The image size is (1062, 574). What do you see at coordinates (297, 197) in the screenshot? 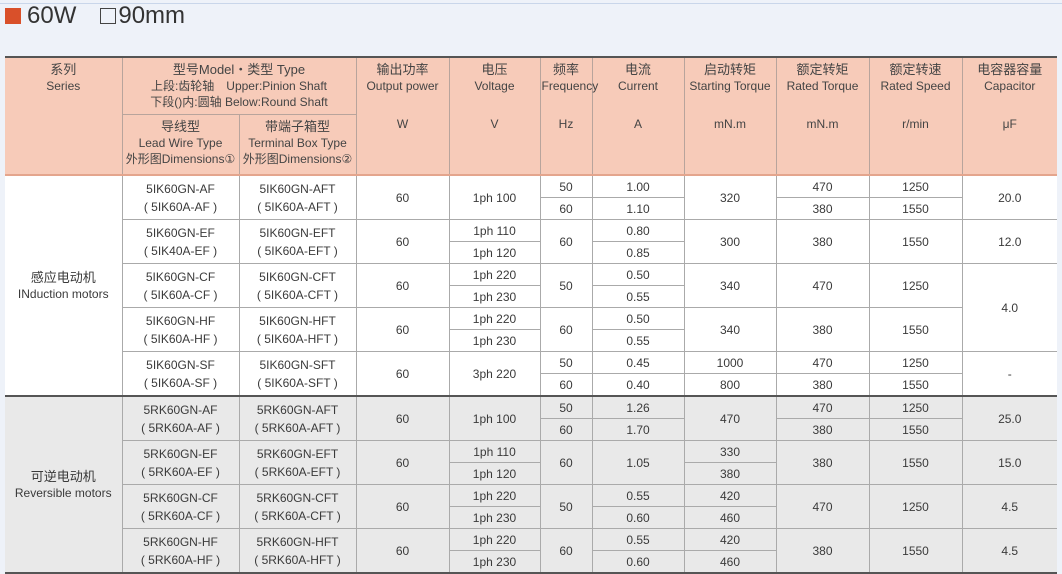
I see `terminal-box-model: 5IK60GN-AFT( 5IK60A-AFT )` at bounding box center [297, 197].